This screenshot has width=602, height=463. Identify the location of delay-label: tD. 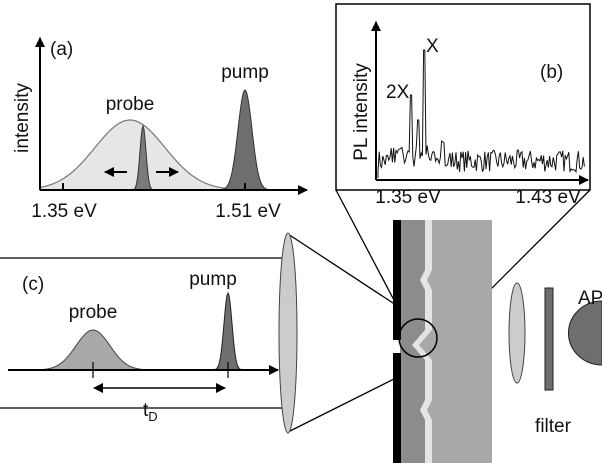
(150, 412).